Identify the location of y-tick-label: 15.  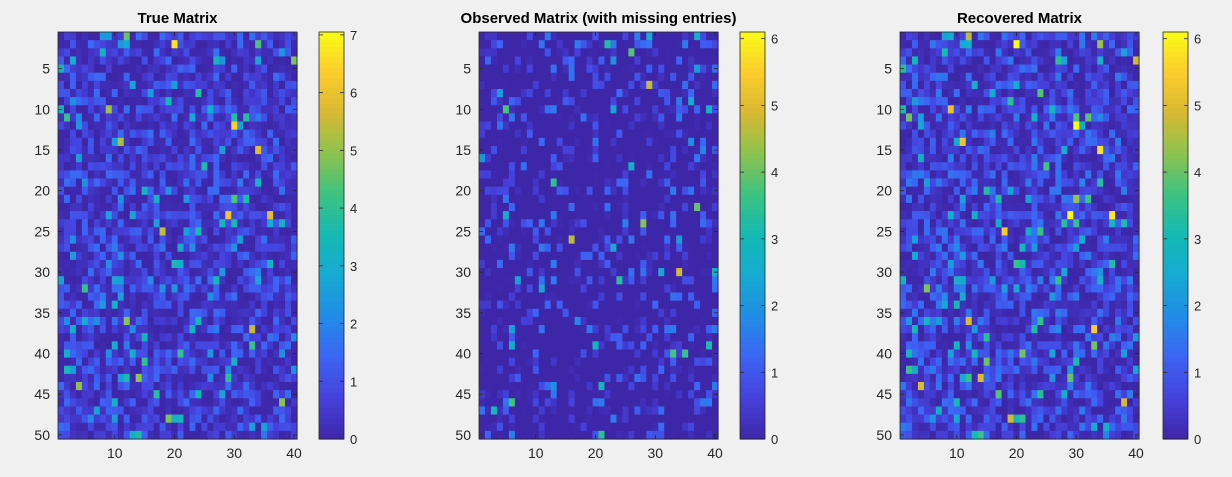
(42, 150).